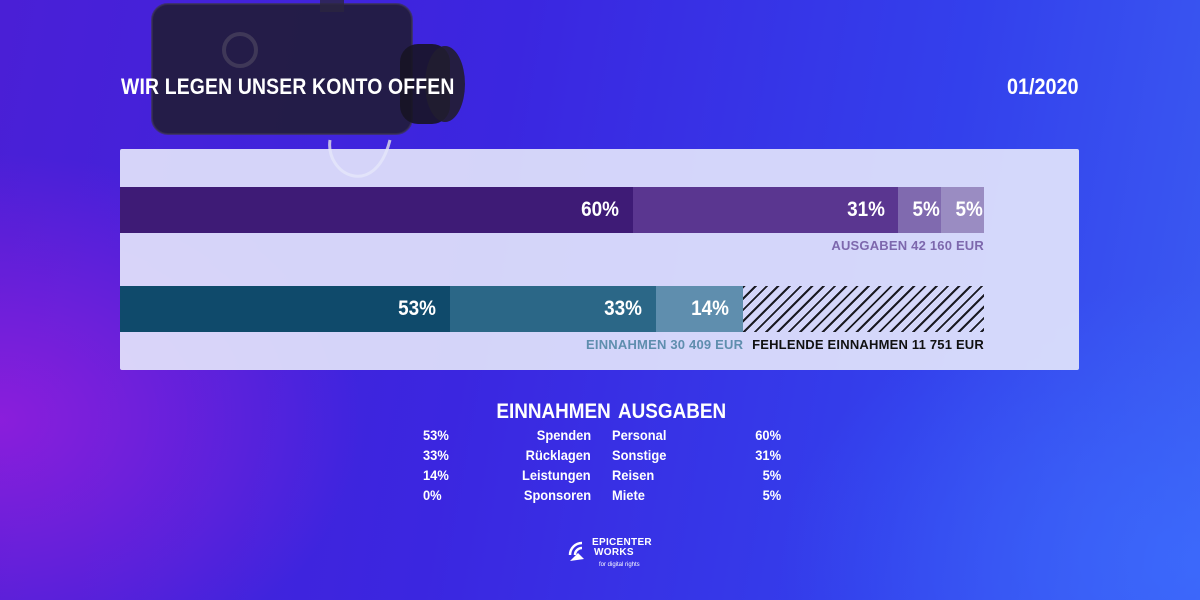  Describe the element at coordinates (600, 209) in the screenshot. I see `ausgaben-segment-label-1: 60%` at that location.